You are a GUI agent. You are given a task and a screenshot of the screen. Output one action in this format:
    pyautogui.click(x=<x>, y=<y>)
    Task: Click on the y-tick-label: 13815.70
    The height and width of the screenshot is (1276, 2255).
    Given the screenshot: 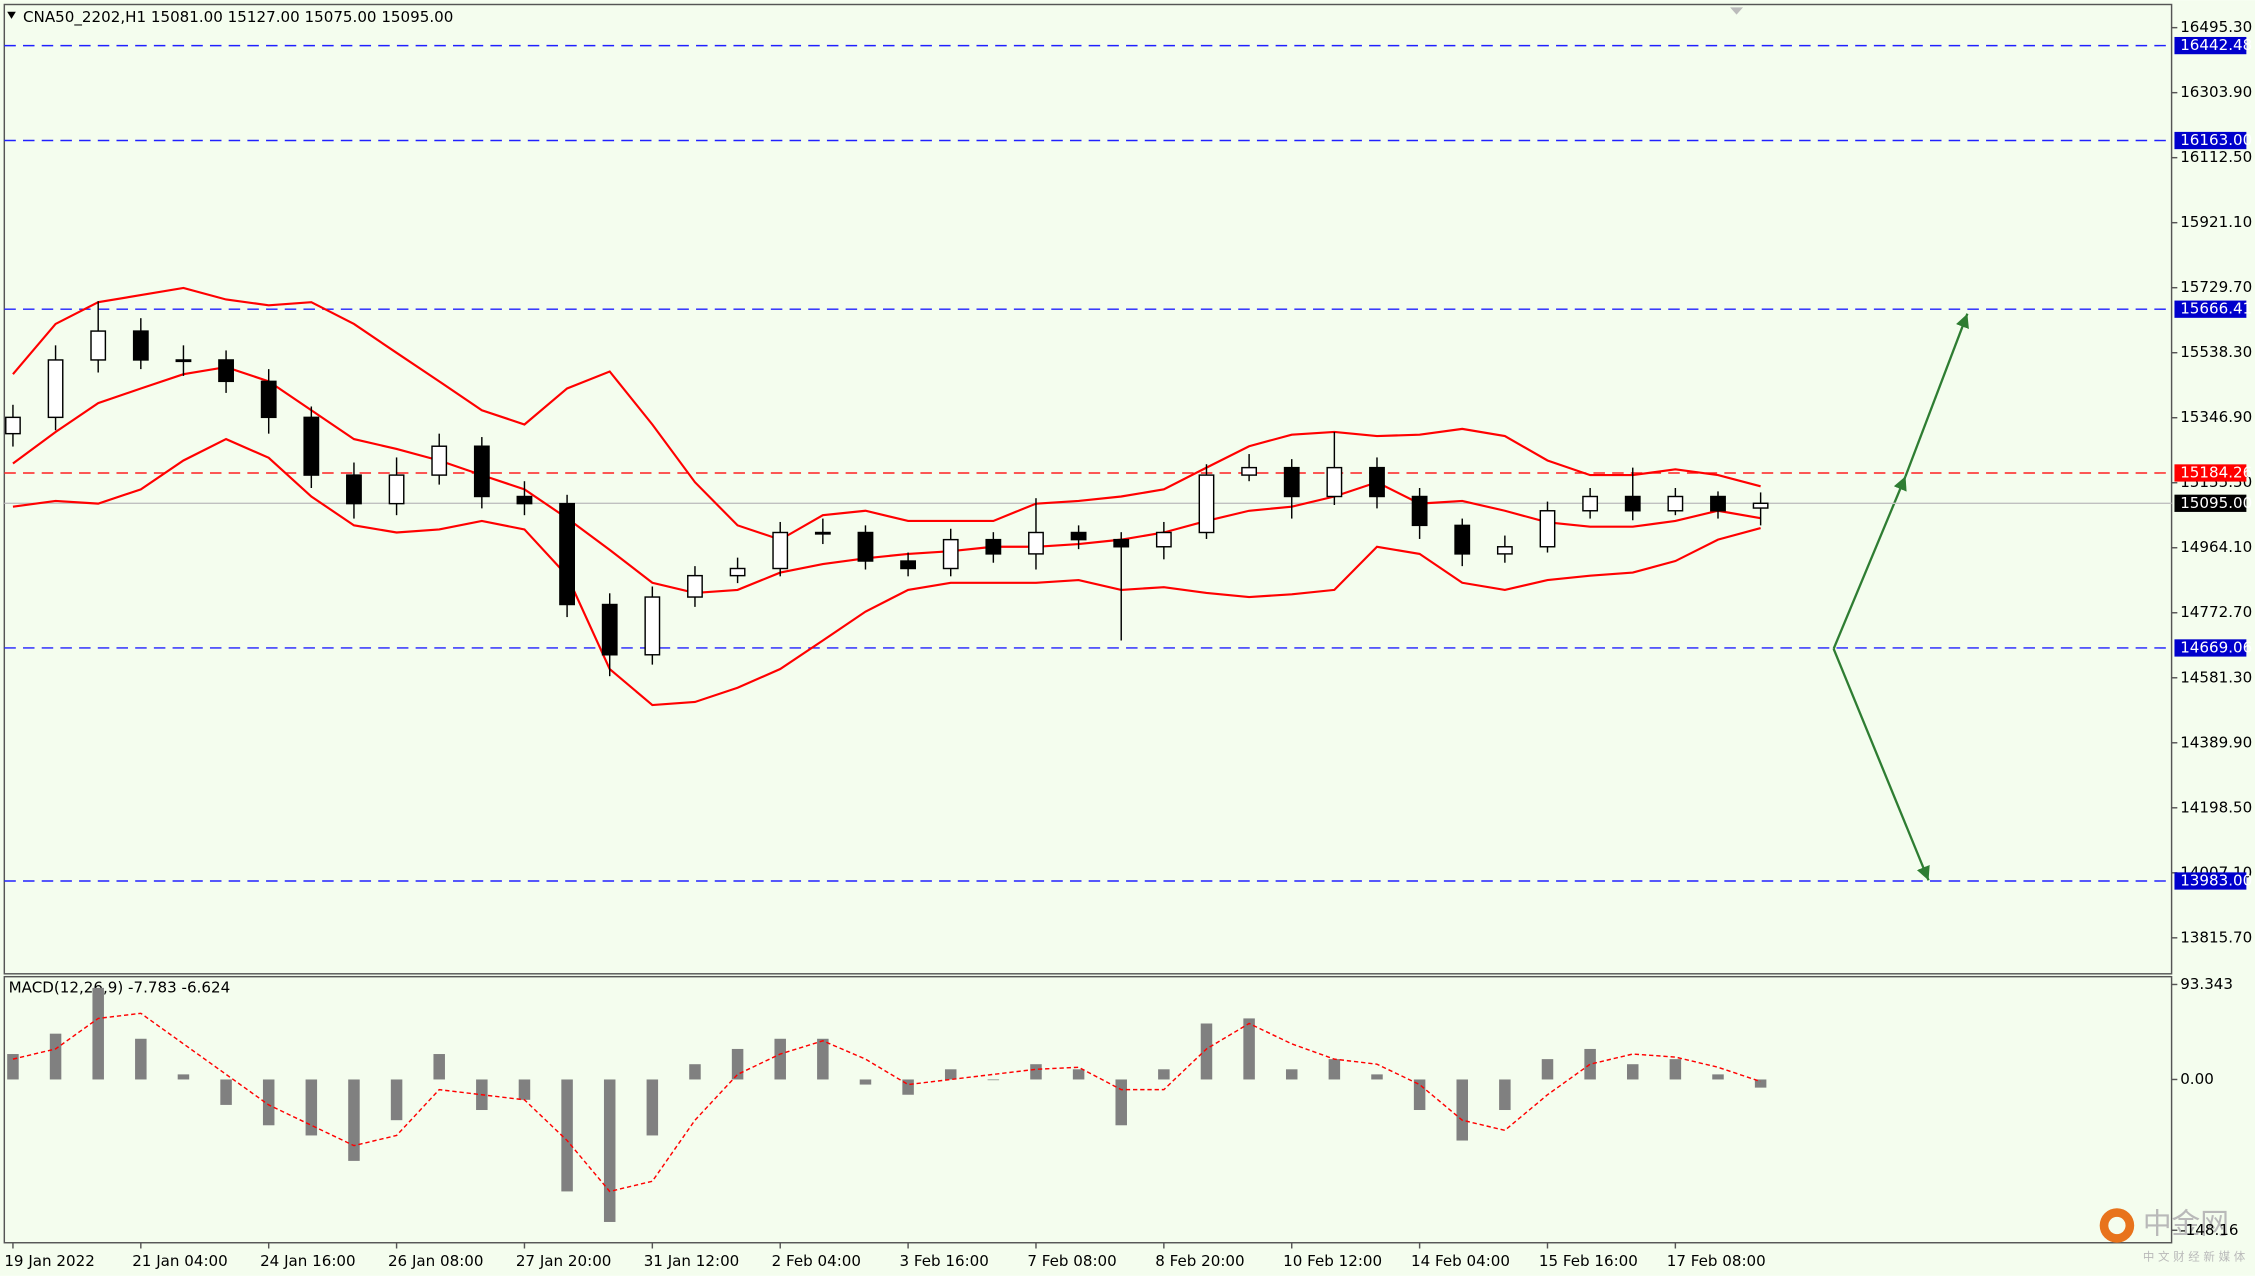 What is the action you would take?
    pyautogui.click(x=2216, y=937)
    